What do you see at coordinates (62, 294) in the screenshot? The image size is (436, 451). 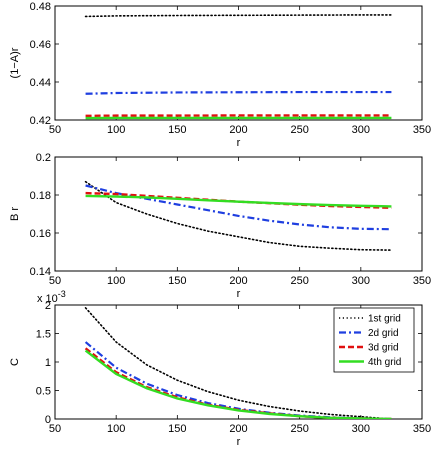 I see `scale-exponent: -3` at bounding box center [62, 294].